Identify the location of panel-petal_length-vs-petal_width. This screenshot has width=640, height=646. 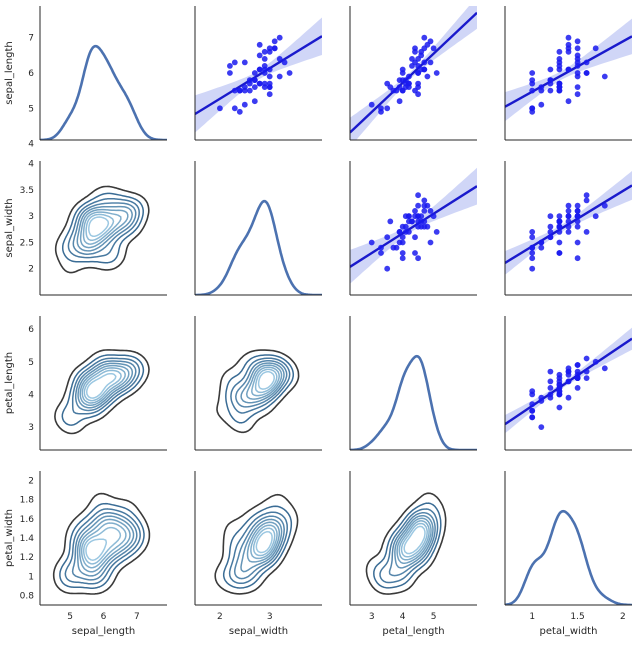
(568, 383).